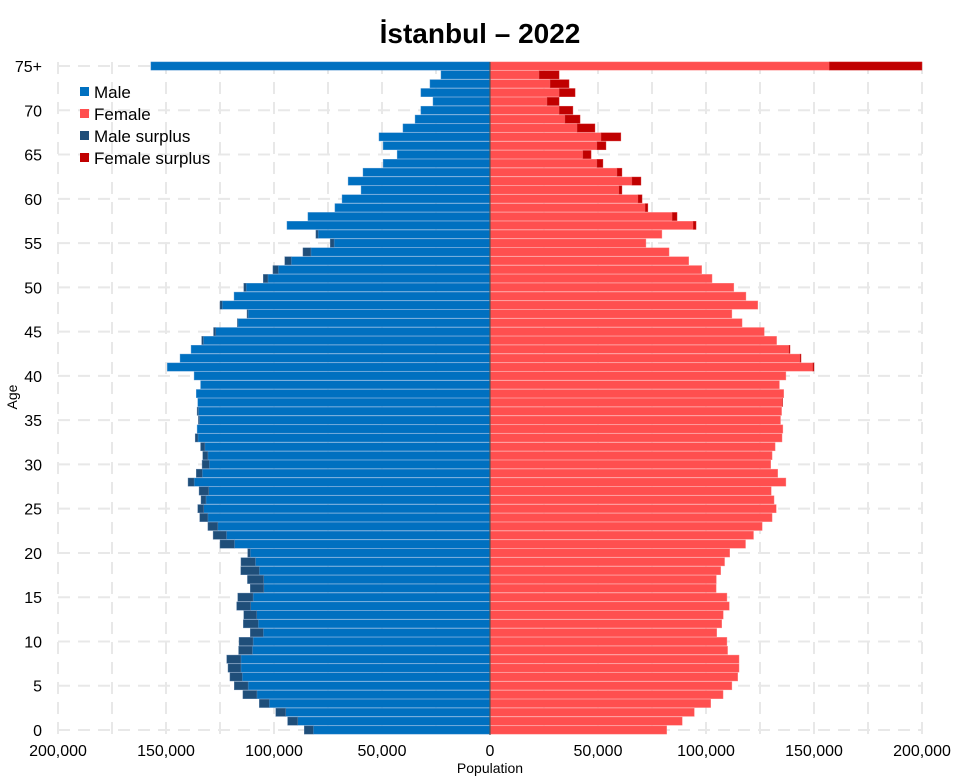 Image resolution: width=960 pixels, height=779 pixels. What do you see at coordinates (142, 136) in the screenshot?
I see `legend-label-male-surplus: Male surplus` at bounding box center [142, 136].